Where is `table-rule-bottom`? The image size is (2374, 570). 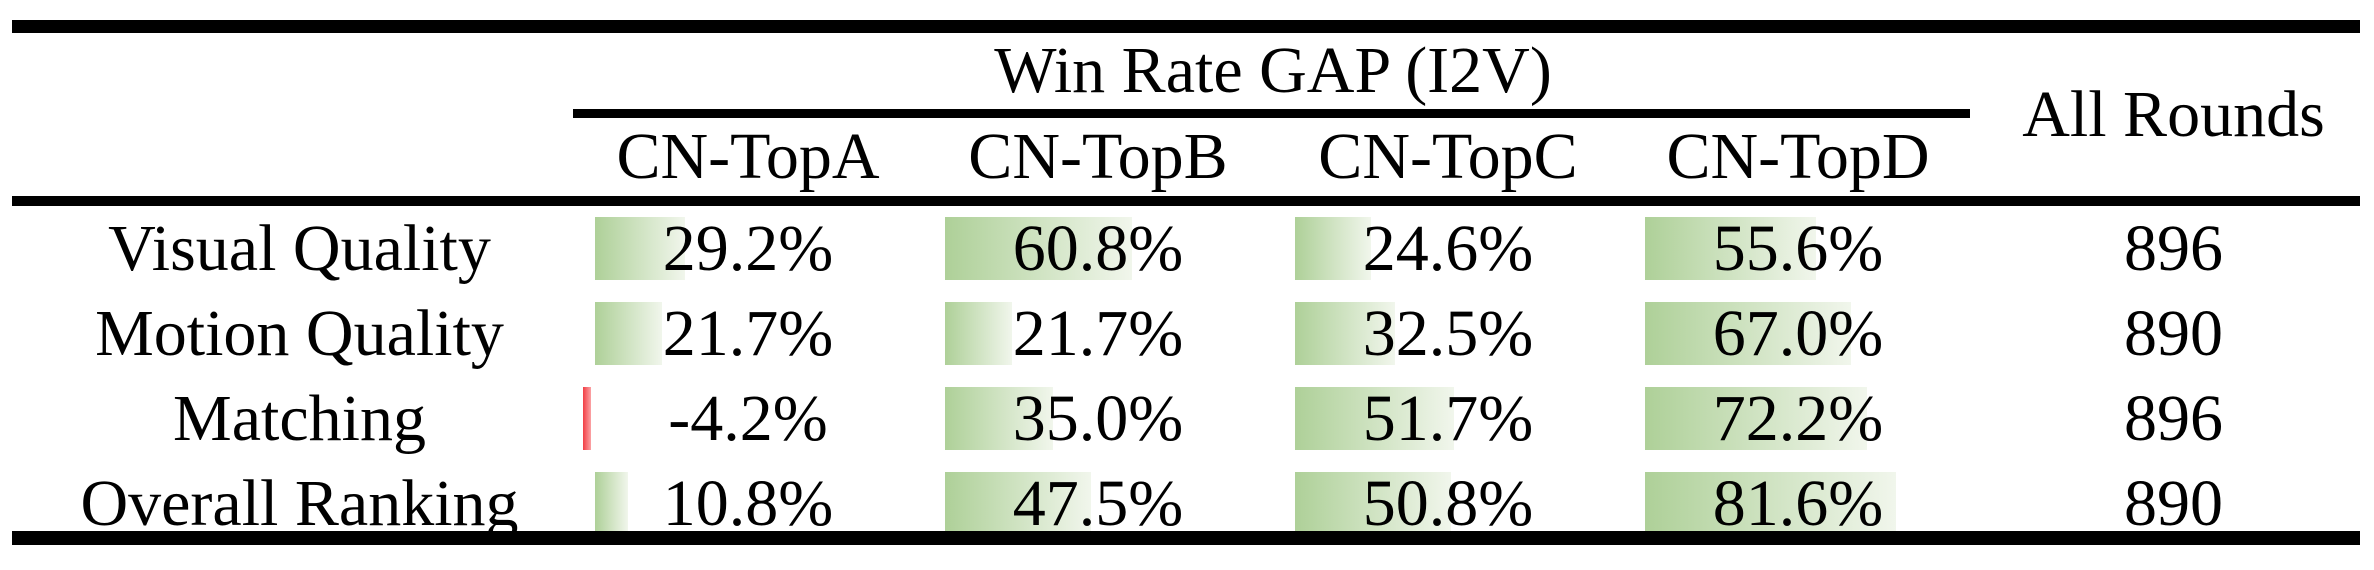
table-rule-bottom is located at coordinates (1186, 538).